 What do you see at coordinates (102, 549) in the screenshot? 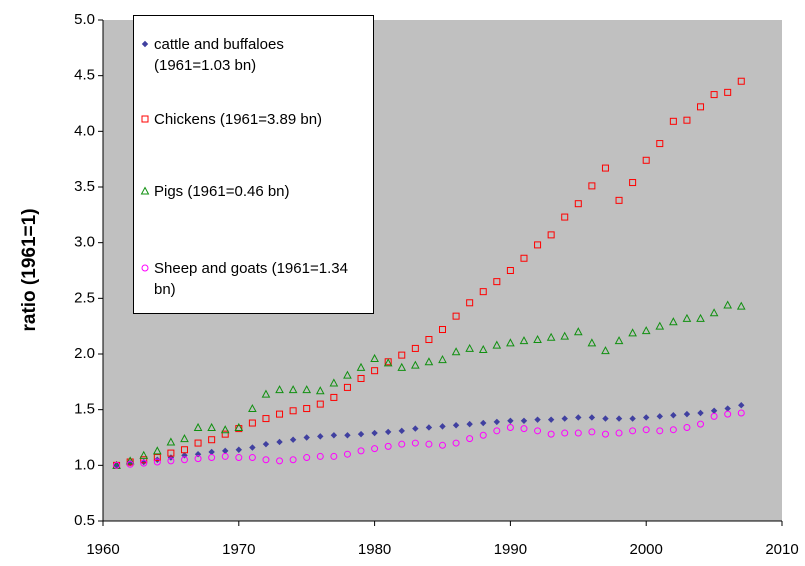
I see `x-tick-label: 1960` at bounding box center [102, 549].